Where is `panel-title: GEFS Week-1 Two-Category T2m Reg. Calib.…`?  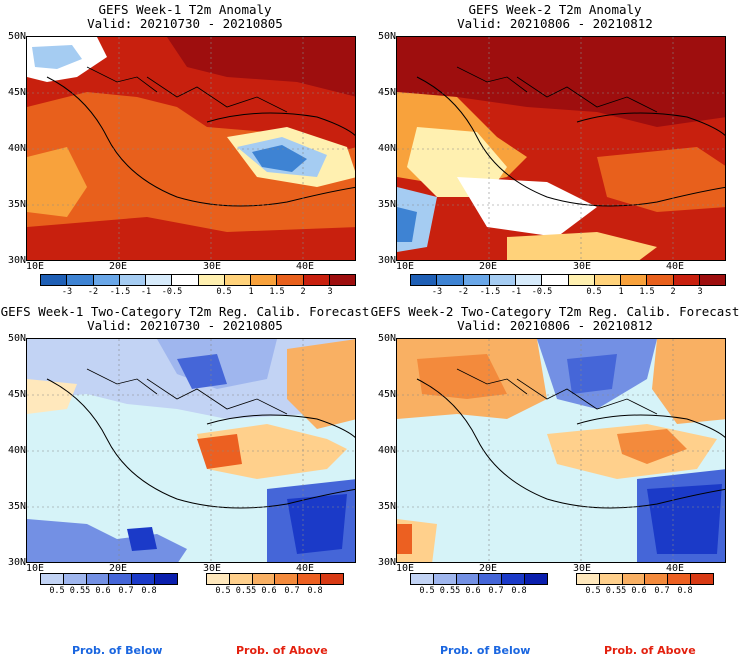 panel-title: GEFS Week-1 Two-Category T2m Reg. Calib.… is located at coordinates (185, 311).